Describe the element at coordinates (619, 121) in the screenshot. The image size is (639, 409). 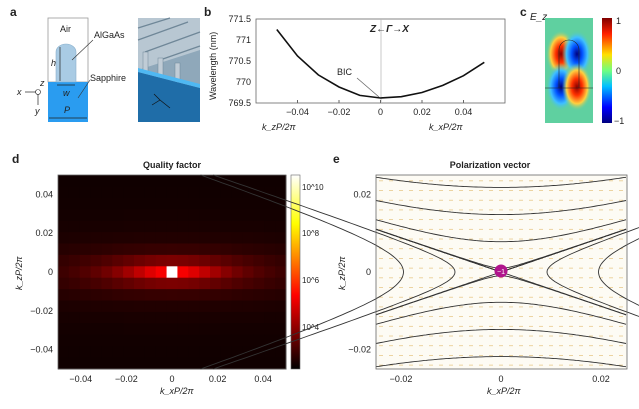
I see `colorbar-tick: −1` at that location.